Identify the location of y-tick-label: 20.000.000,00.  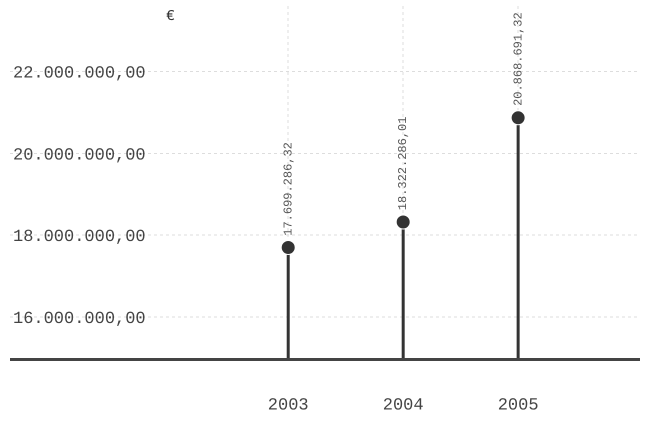
(79, 156).